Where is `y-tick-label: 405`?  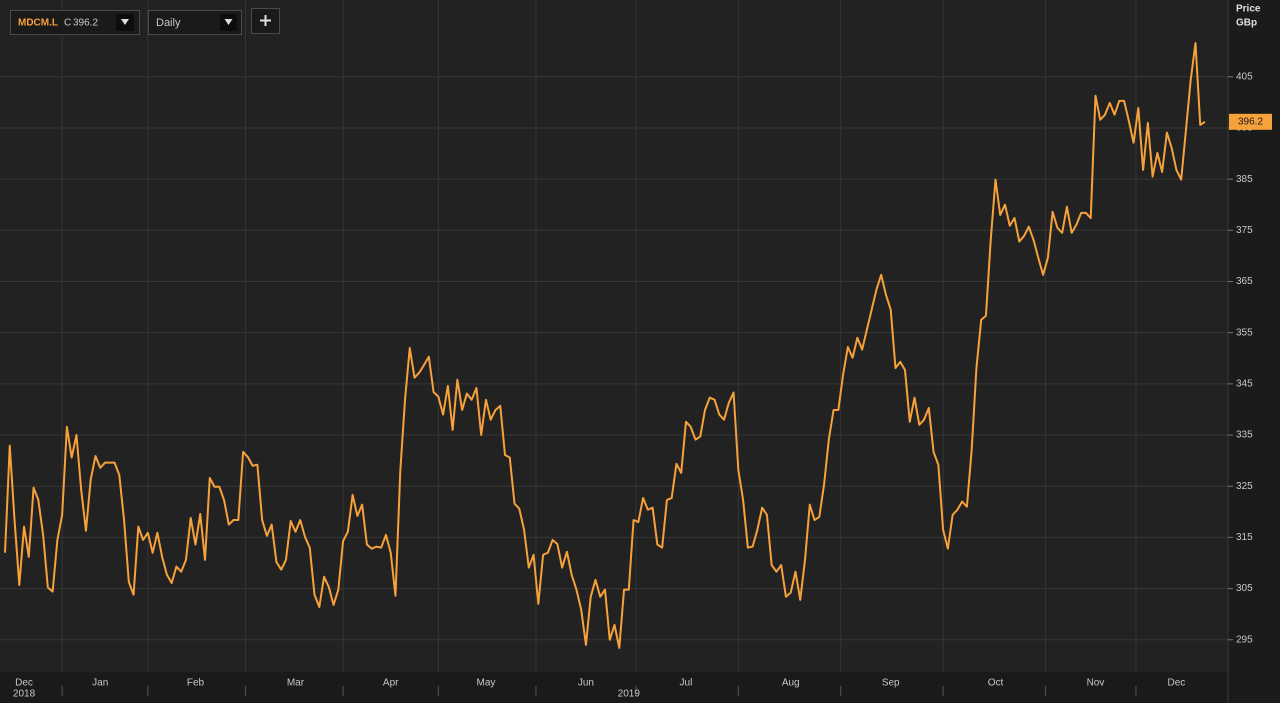
y-tick-label: 405 is located at coordinates (1244, 76).